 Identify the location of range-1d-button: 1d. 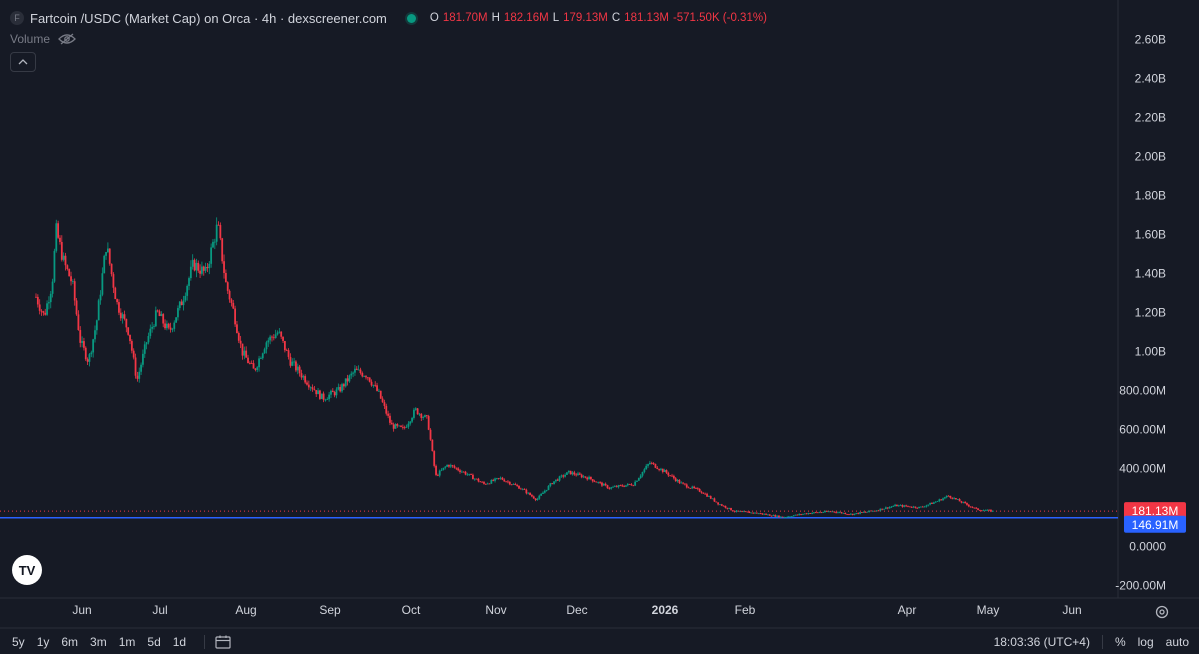
(179, 642).